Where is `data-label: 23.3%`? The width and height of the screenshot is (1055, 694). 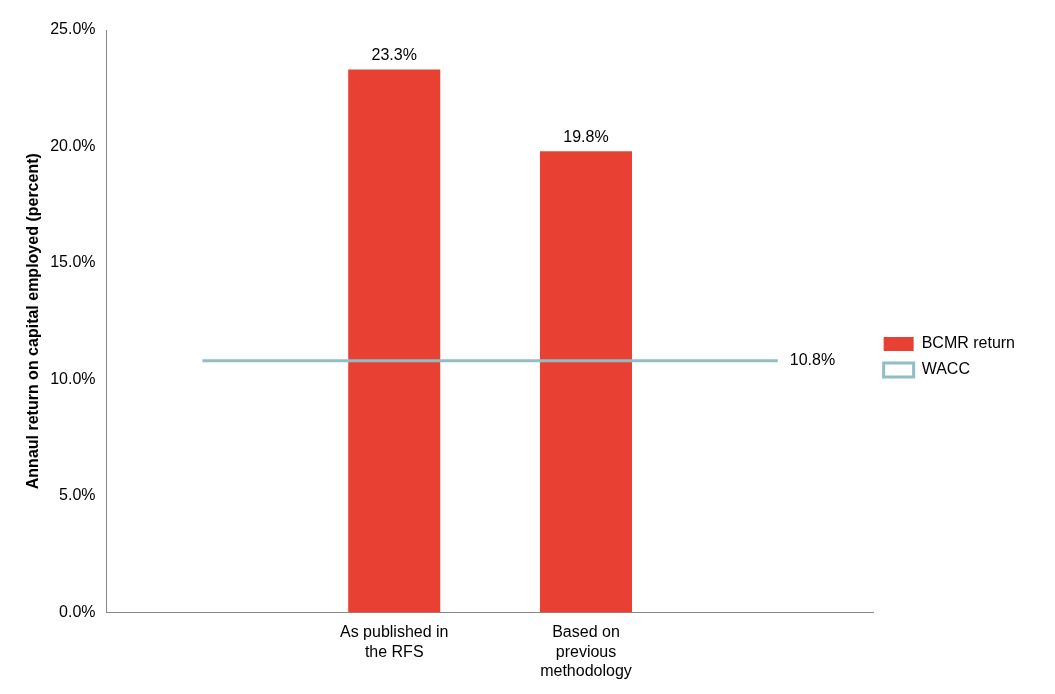 data-label: 23.3% is located at coordinates (394, 55).